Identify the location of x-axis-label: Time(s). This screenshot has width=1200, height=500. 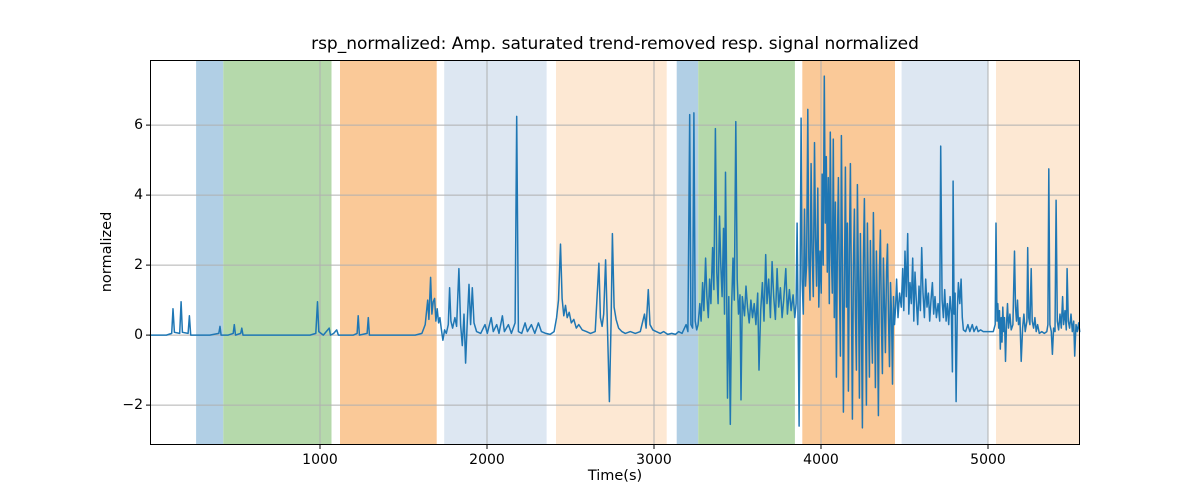
(615, 476).